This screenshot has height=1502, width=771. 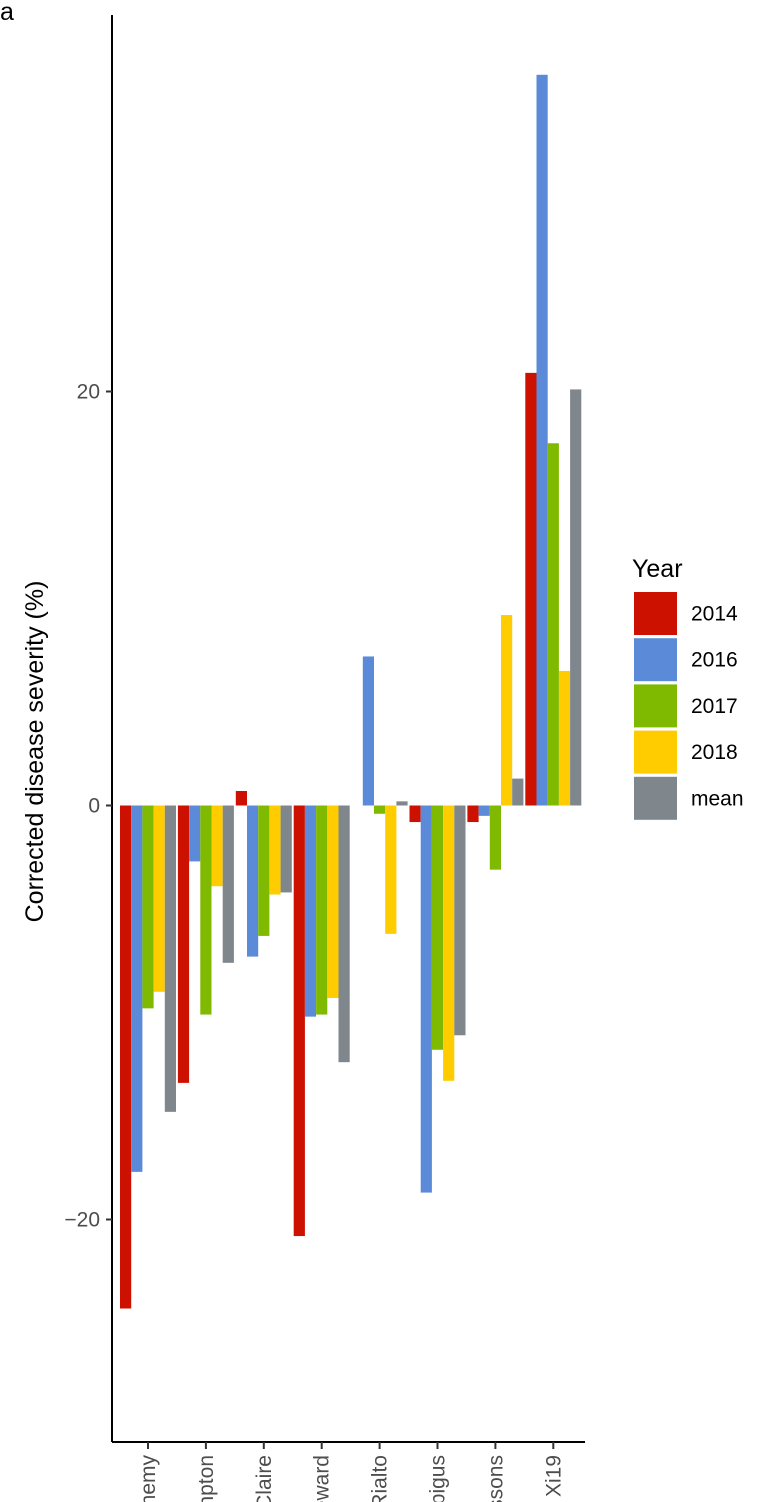 What do you see at coordinates (275, 850) in the screenshot?
I see `bar-claire-2018` at bounding box center [275, 850].